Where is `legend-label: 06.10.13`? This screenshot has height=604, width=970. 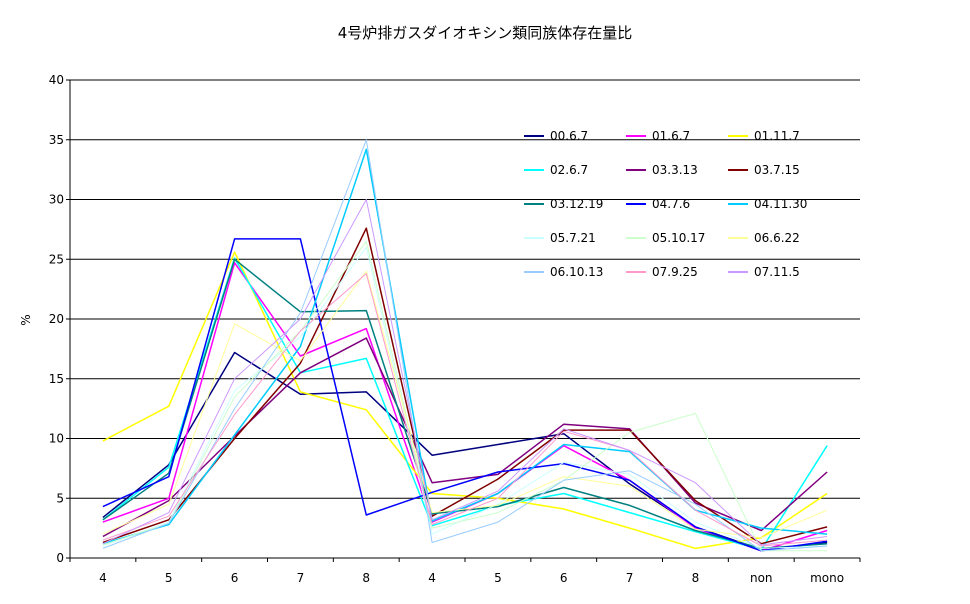
legend-label: 06.10.13 is located at coordinates (576, 272).